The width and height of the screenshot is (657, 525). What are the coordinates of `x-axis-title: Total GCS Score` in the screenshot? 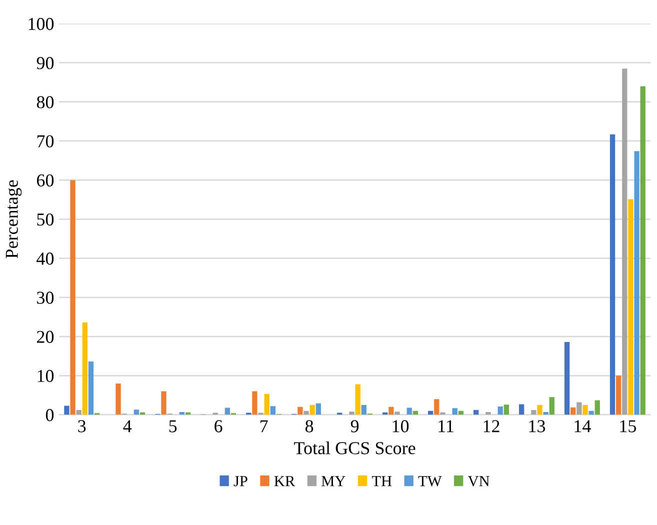 It's located at (355, 448).